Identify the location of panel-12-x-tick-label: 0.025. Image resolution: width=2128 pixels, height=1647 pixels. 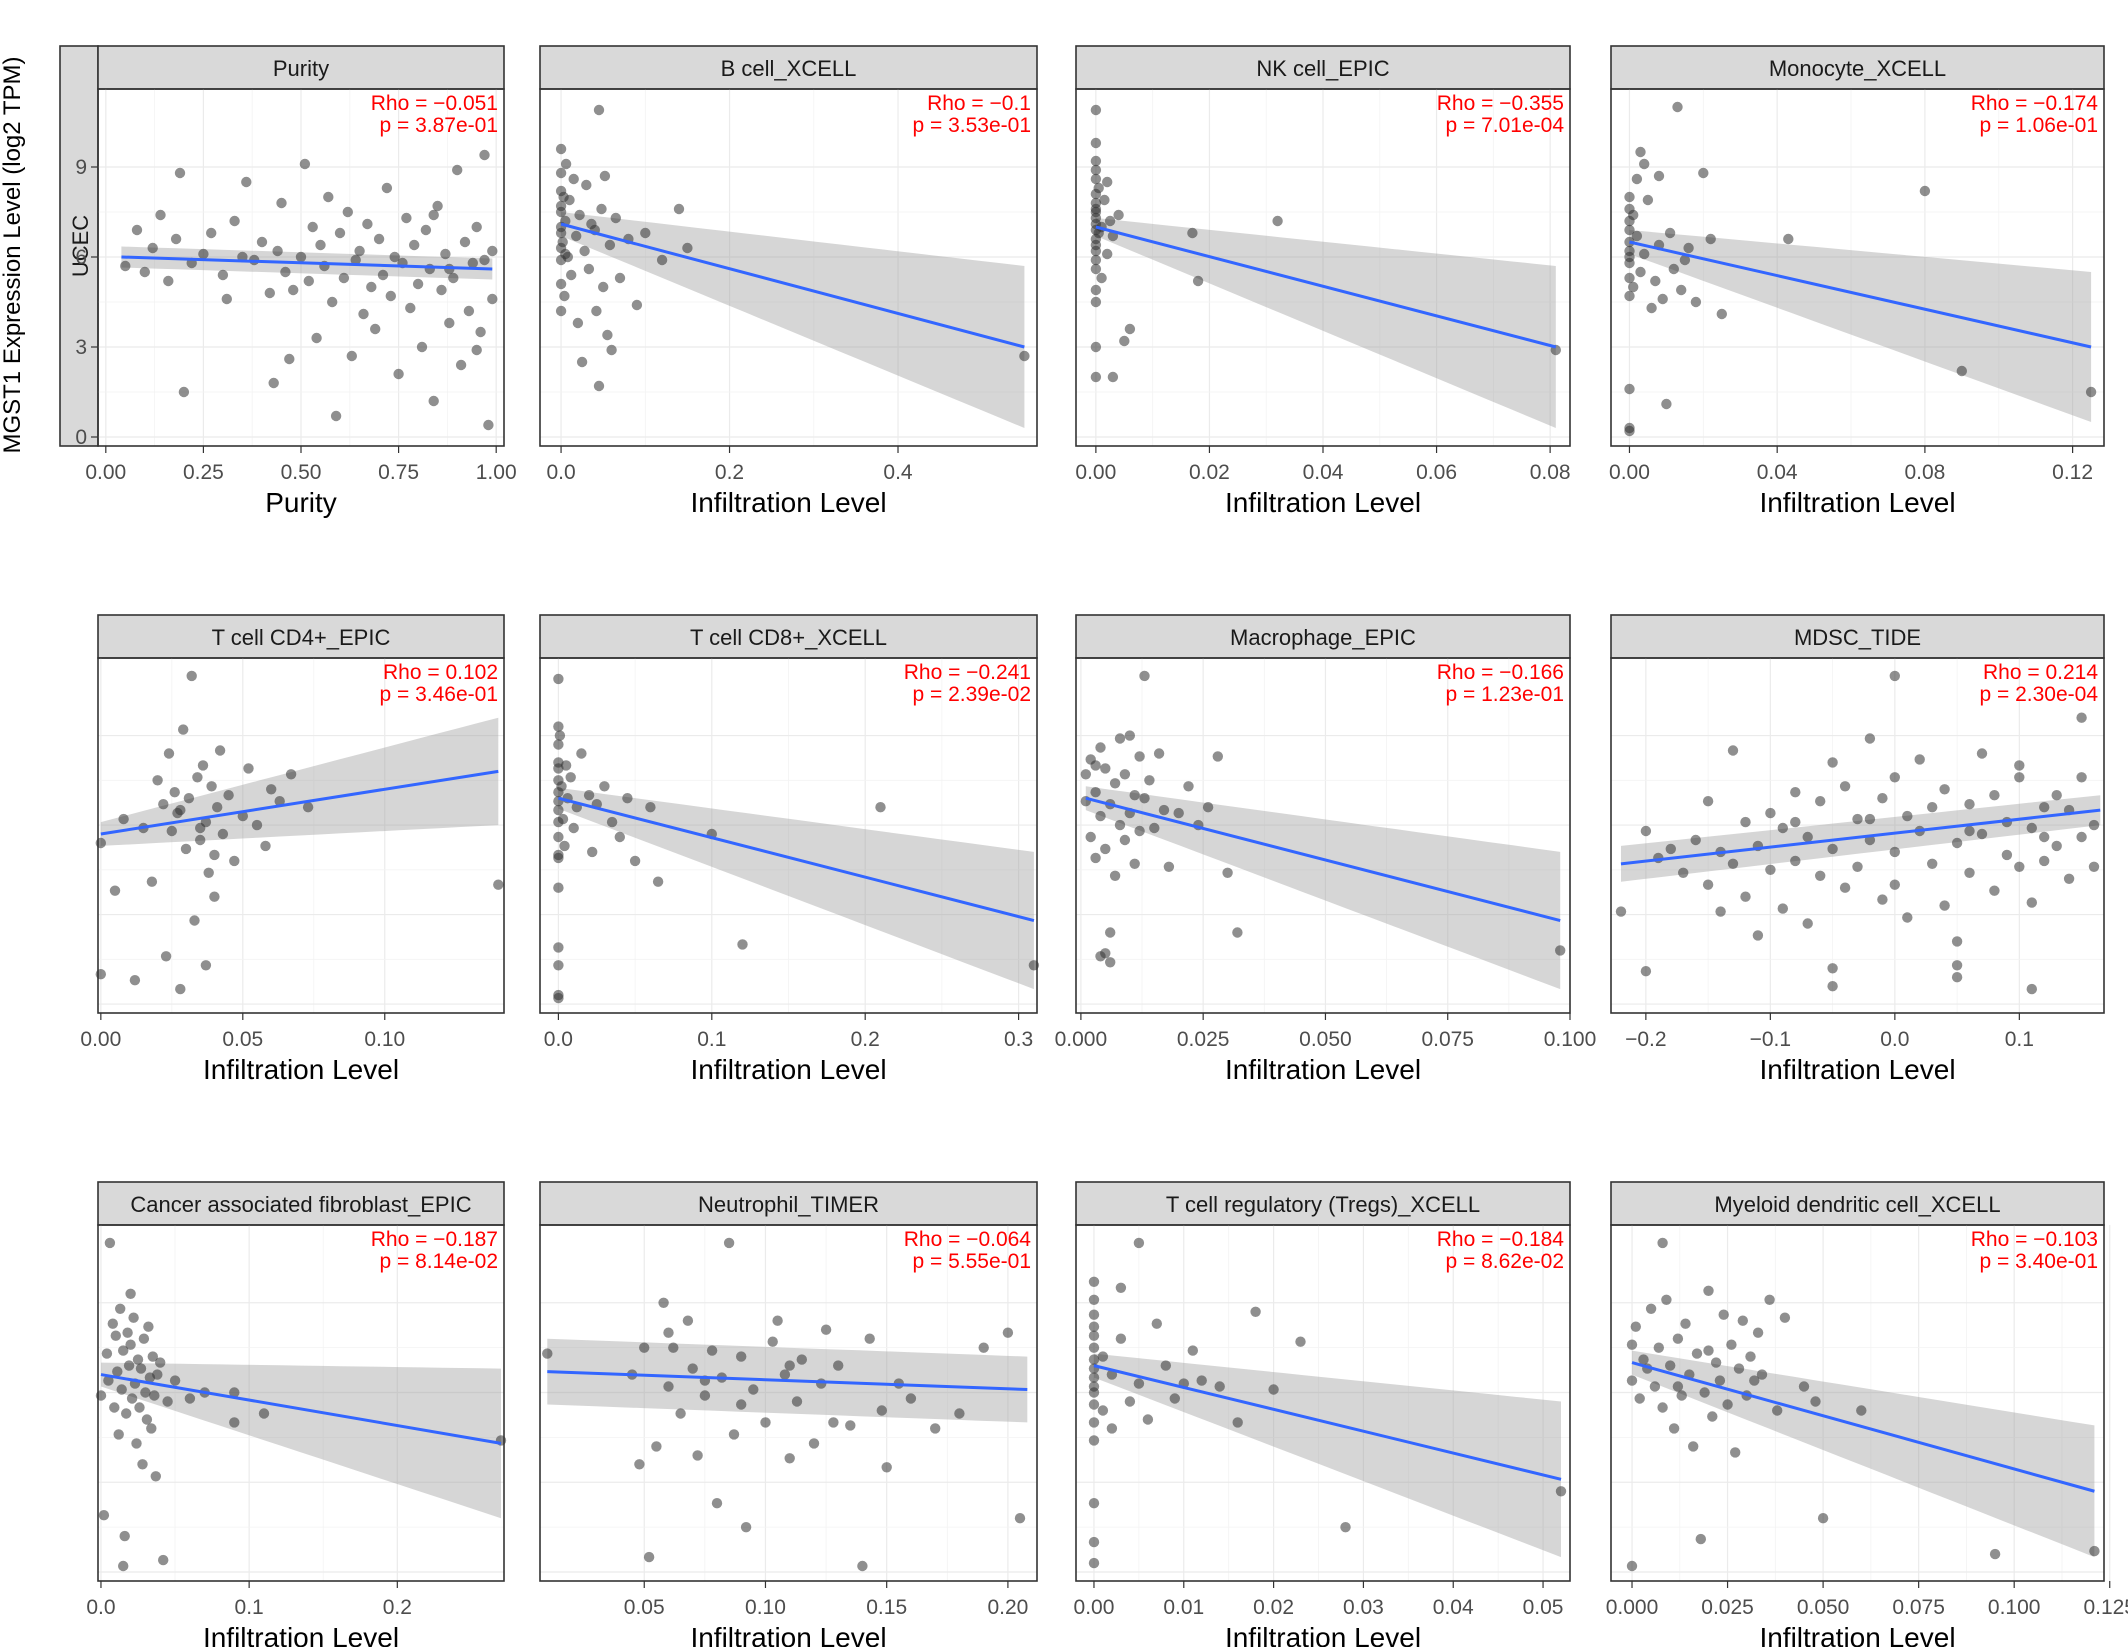
(1727, 1607).